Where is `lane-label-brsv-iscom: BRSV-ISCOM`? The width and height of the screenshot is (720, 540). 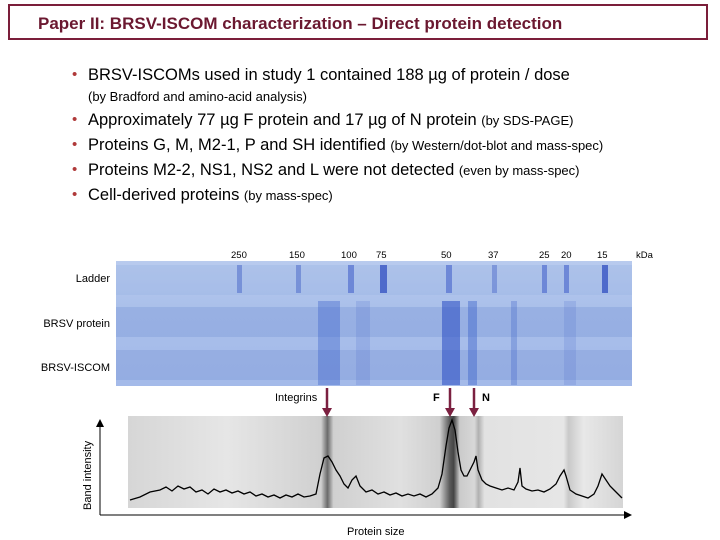 lane-label-brsv-iscom: BRSV-ISCOM is located at coordinates (75, 368).